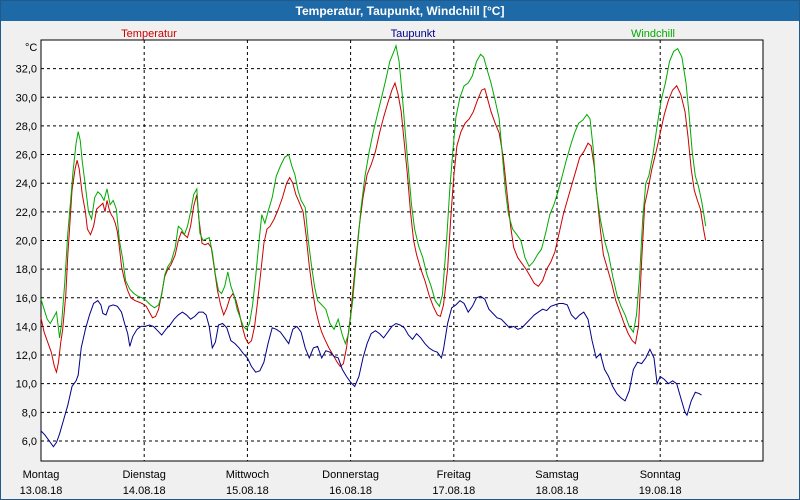 This screenshot has height=500, width=800. Describe the element at coordinates (41, 475) in the screenshot. I see `day-name-label: Montag` at that location.